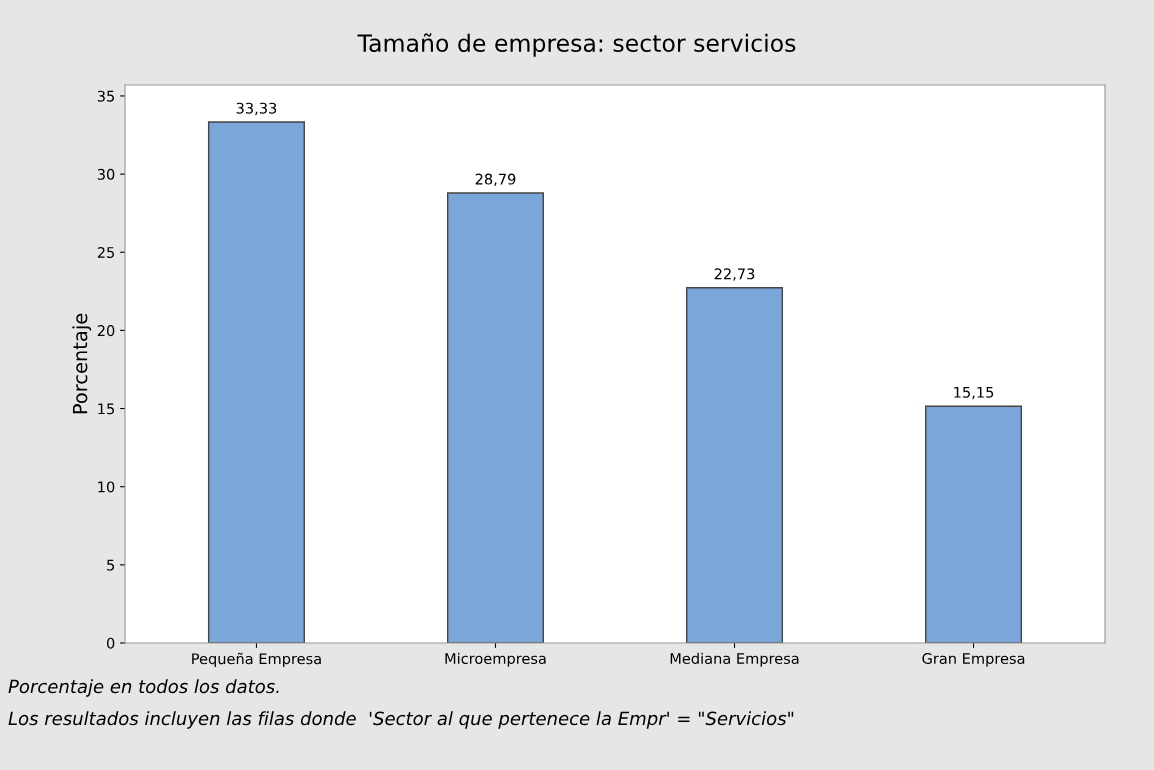  I want to click on text: Porcentaje en todos los datos., so click(143, 688).